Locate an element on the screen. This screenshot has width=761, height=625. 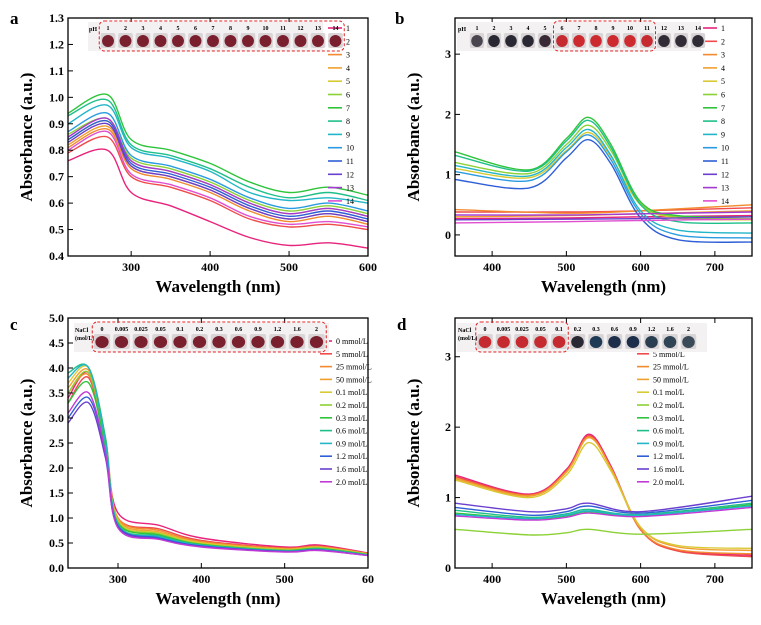
inset-item-label: 0.2 is located at coordinates (200, 330).